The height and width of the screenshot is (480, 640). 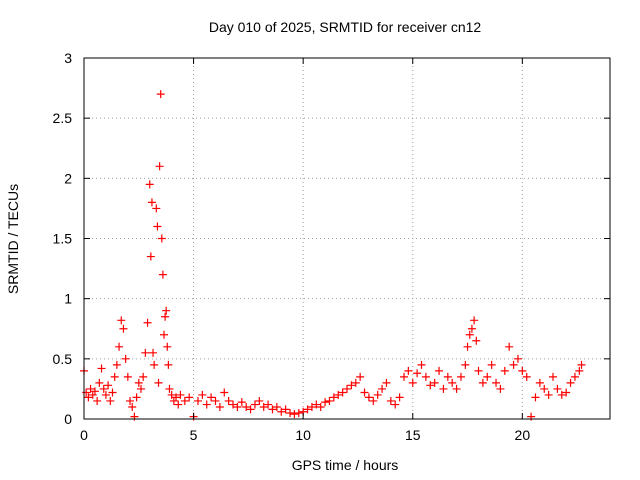 What do you see at coordinates (63, 239) in the screenshot?
I see `y-tick-label: 1.5` at bounding box center [63, 239].